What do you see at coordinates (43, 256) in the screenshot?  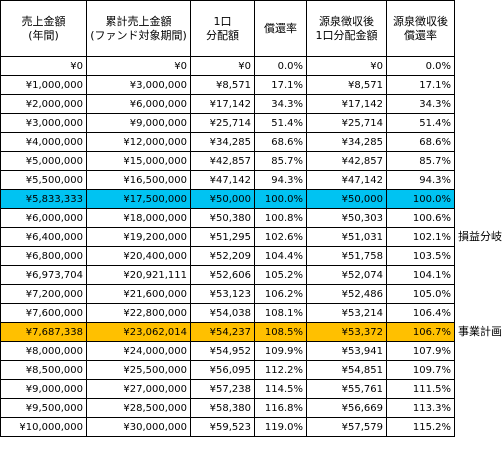 I see `table-cell: ¥6,800,000` at bounding box center [43, 256].